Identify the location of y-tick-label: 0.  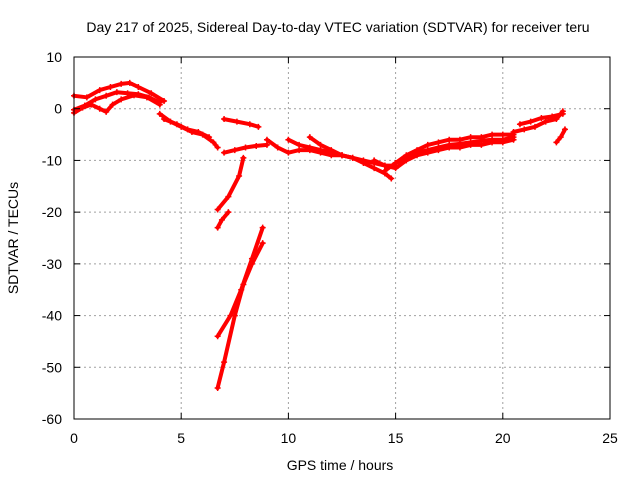
(58, 109).